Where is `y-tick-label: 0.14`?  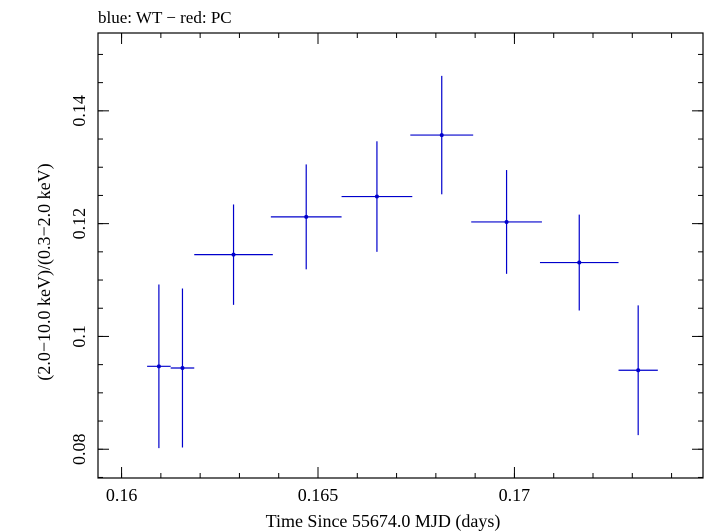 y-tick-label: 0.14 is located at coordinates (79, 111).